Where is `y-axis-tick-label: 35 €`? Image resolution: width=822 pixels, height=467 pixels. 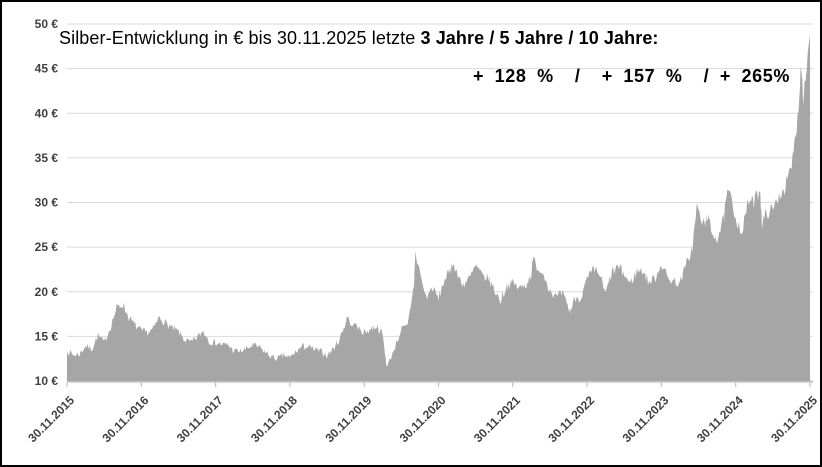
y-axis-tick-label: 35 € is located at coordinates (47, 158).